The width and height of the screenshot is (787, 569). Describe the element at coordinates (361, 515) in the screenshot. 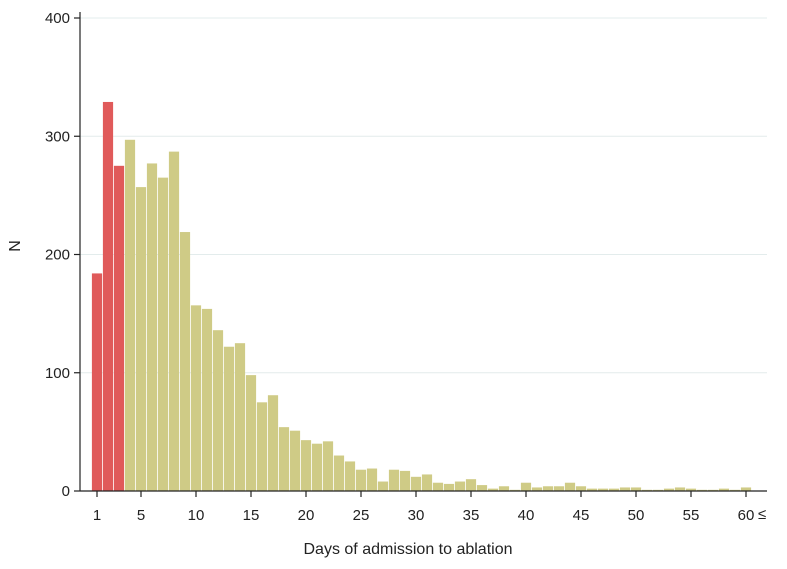

I see `x-tick-label-25: 25` at that location.